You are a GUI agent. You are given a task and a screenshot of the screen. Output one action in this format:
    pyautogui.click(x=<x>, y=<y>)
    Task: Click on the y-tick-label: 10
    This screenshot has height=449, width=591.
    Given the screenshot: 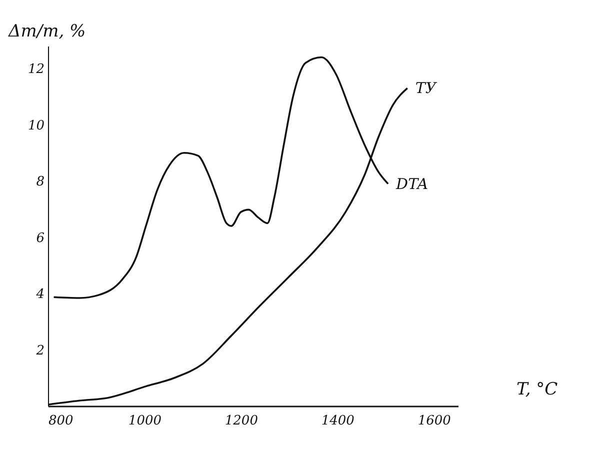 What is the action you would take?
    pyautogui.click(x=36, y=126)
    